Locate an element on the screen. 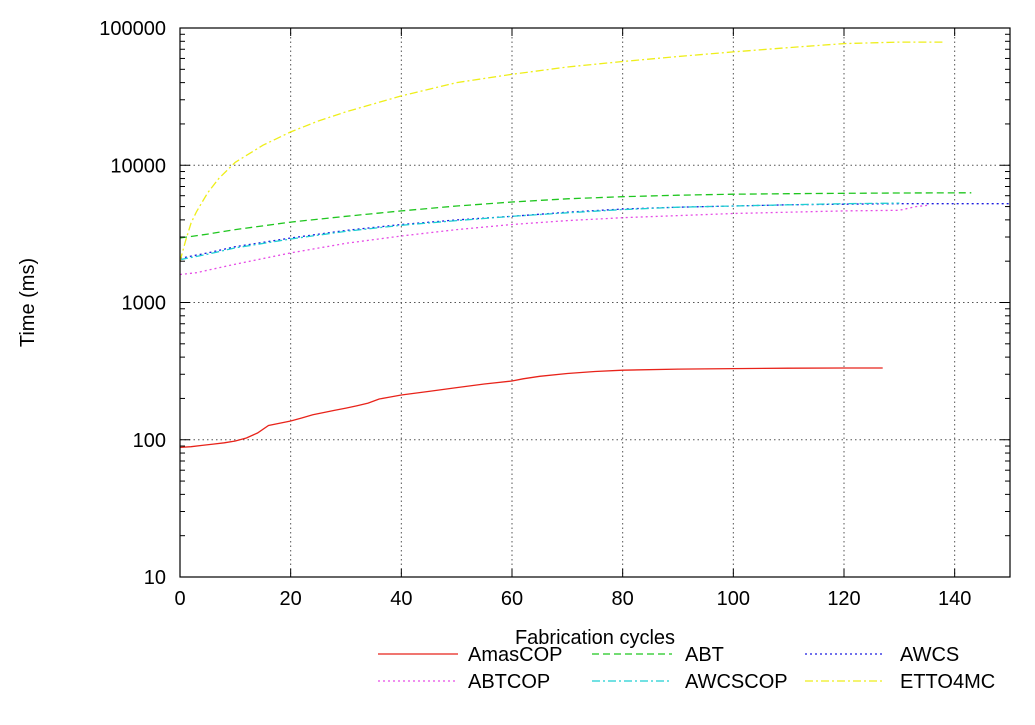 This screenshot has height=725, width=1035. legend: AmasCOP ABT AWCS ABTCOP AWCSCOP ETTO4MC is located at coordinates (686, 668).